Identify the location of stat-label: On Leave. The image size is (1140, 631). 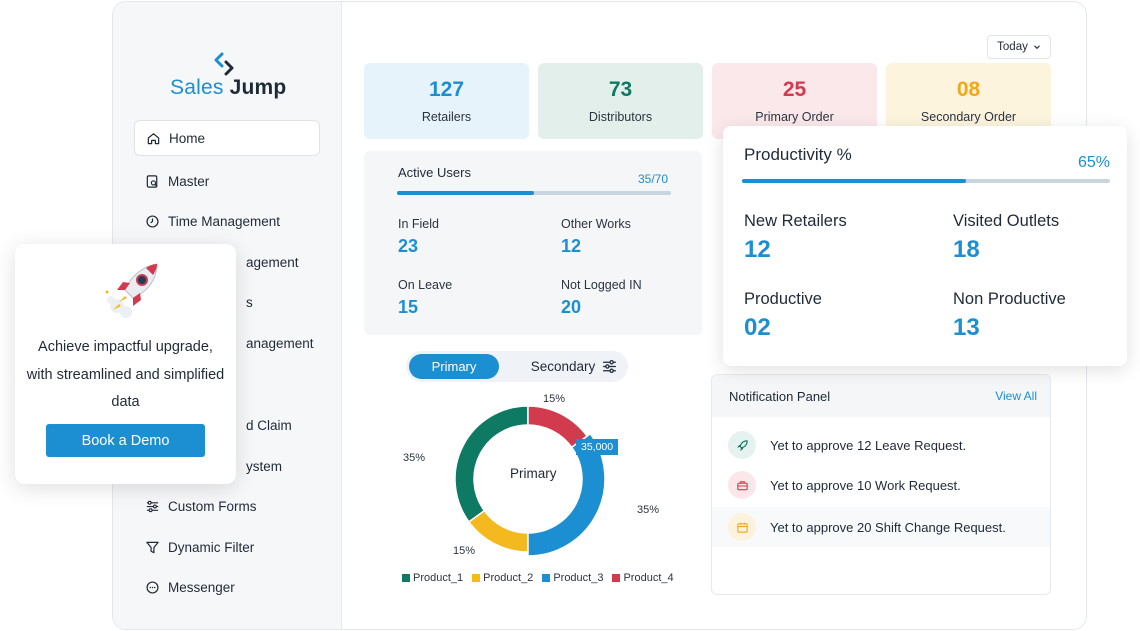
(425, 285).